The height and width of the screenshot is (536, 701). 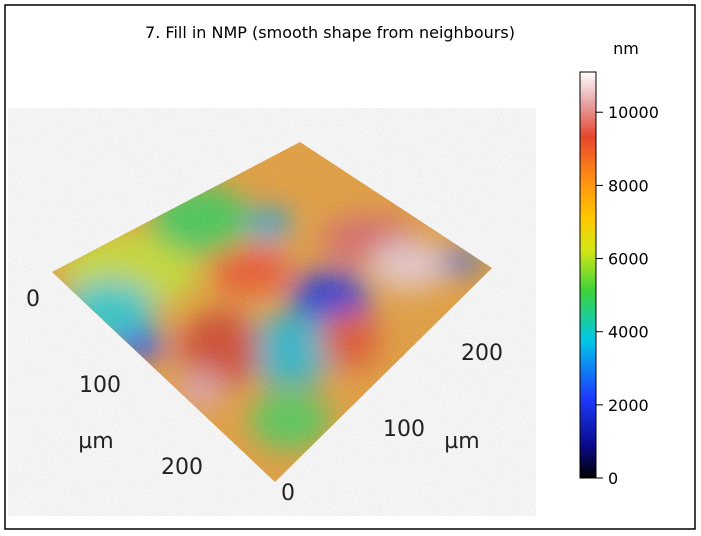 What do you see at coordinates (95, 441) in the screenshot?
I see `x-axis-label: µm` at bounding box center [95, 441].